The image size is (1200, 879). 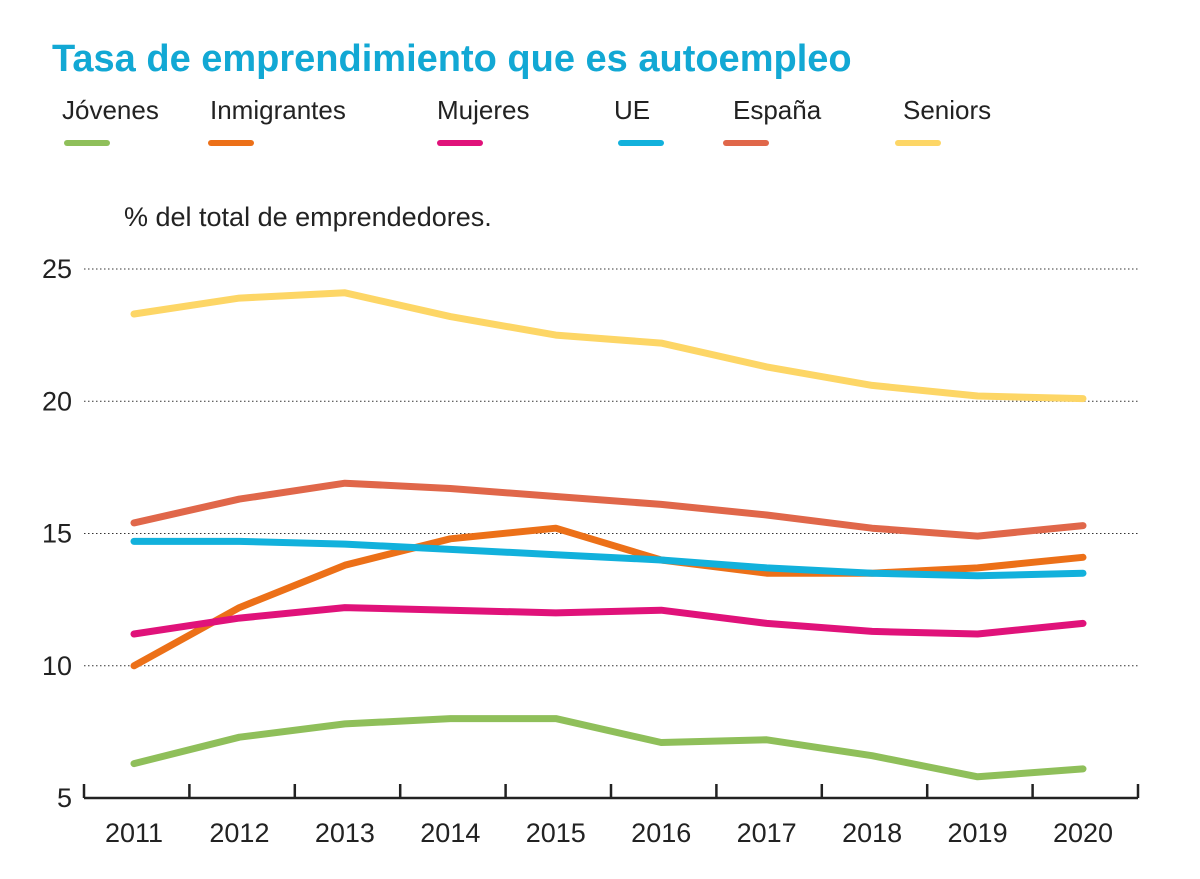 I want to click on y-tick-label: 25, so click(x=57, y=269).